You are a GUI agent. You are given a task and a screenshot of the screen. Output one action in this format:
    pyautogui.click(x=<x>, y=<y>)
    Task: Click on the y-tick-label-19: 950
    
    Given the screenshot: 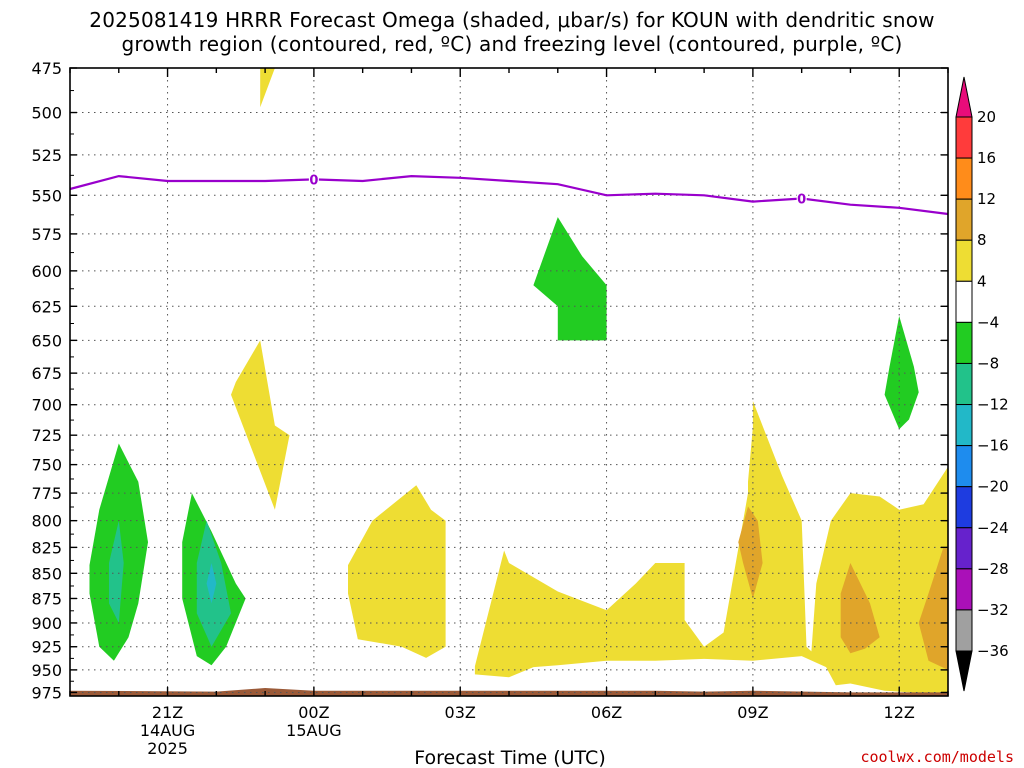 What is the action you would take?
    pyautogui.click(x=46, y=670)
    